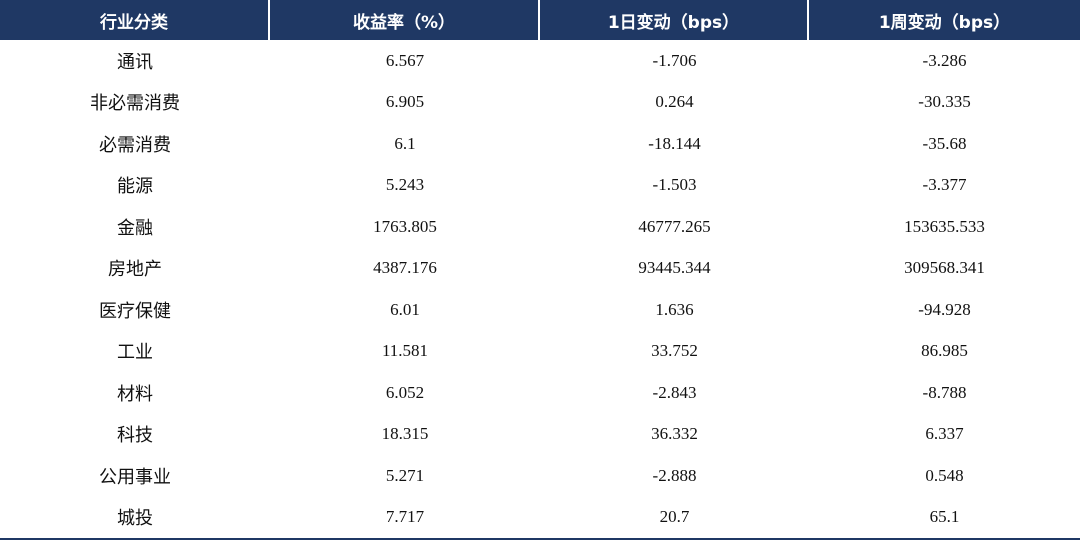 The height and width of the screenshot is (542, 1080). I want to click on cell-1d-change: 1.636, so click(674, 309).